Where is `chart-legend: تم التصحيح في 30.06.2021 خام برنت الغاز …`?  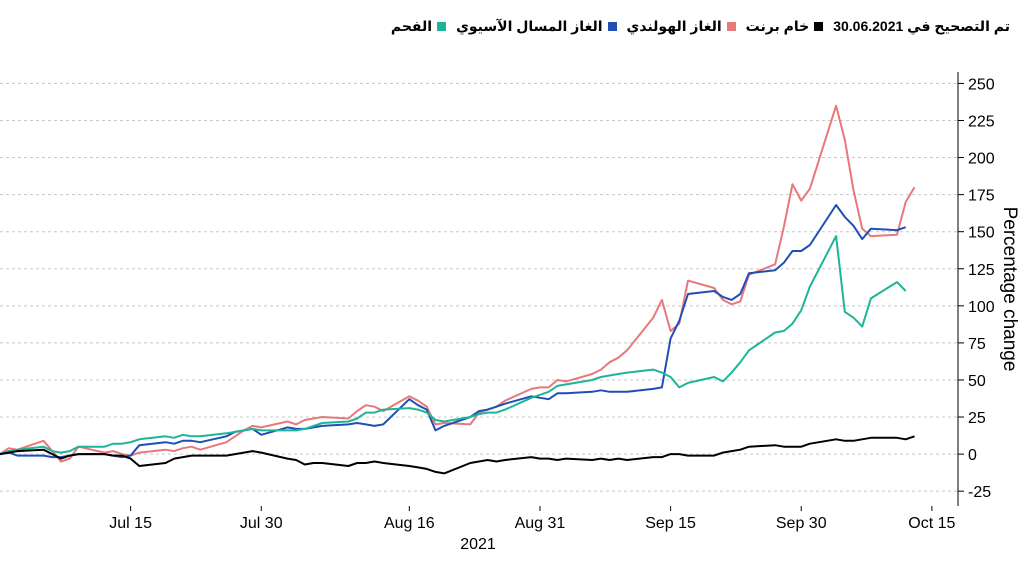
chart-legend: تم التصحيح في 30.06.2021 خام برنت الغاز … is located at coordinates (700, 26).